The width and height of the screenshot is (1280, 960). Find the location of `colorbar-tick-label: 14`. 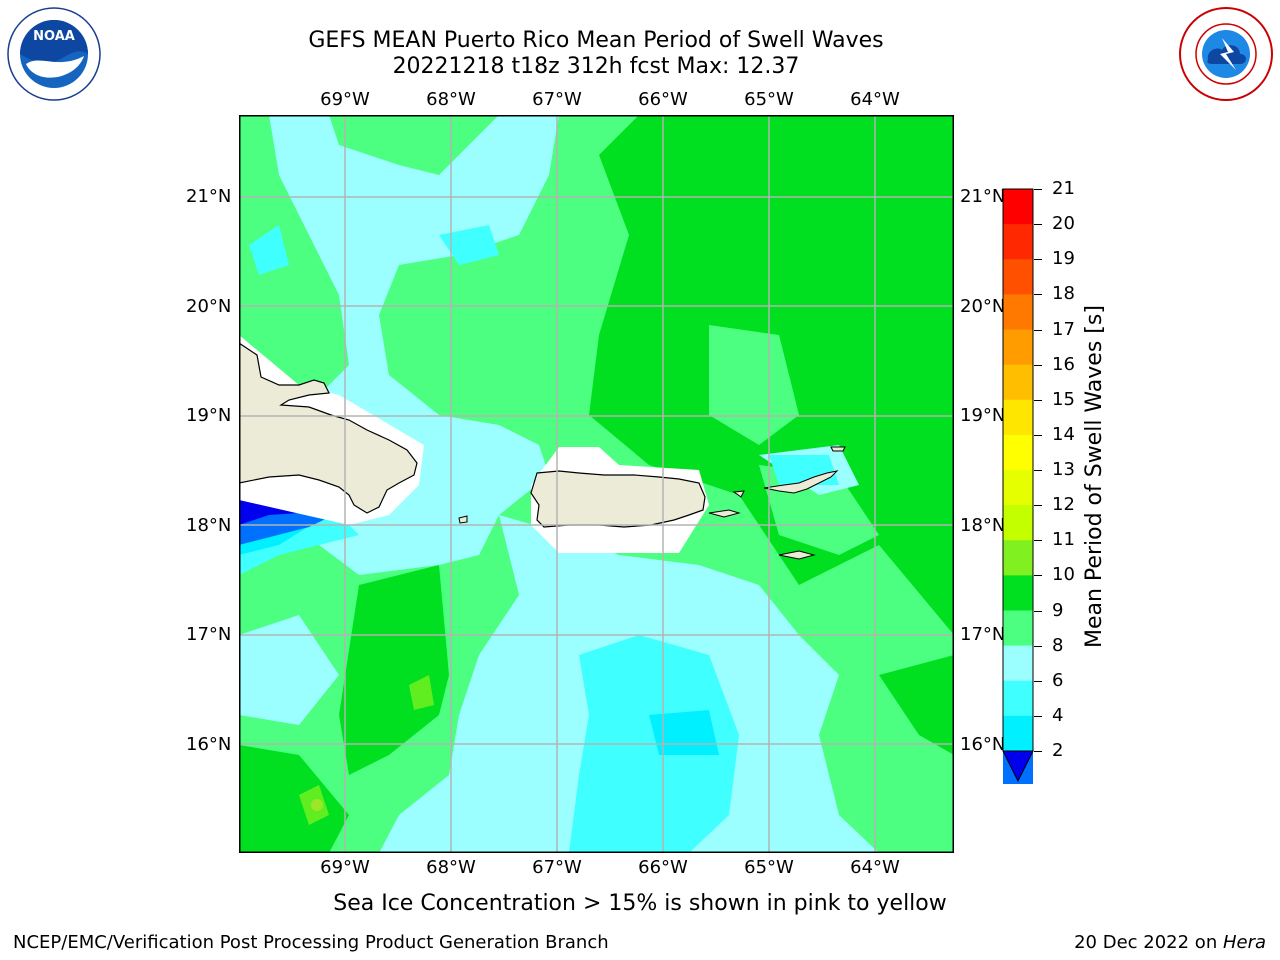

colorbar-tick-label: 14 is located at coordinates (1063, 434).